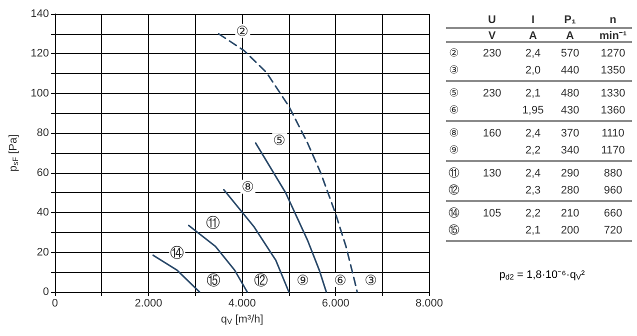 This screenshot has width=637, height=336. What do you see at coordinates (613, 150) in the screenshot?
I see `text: 1170` at bounding box center [613, 150].